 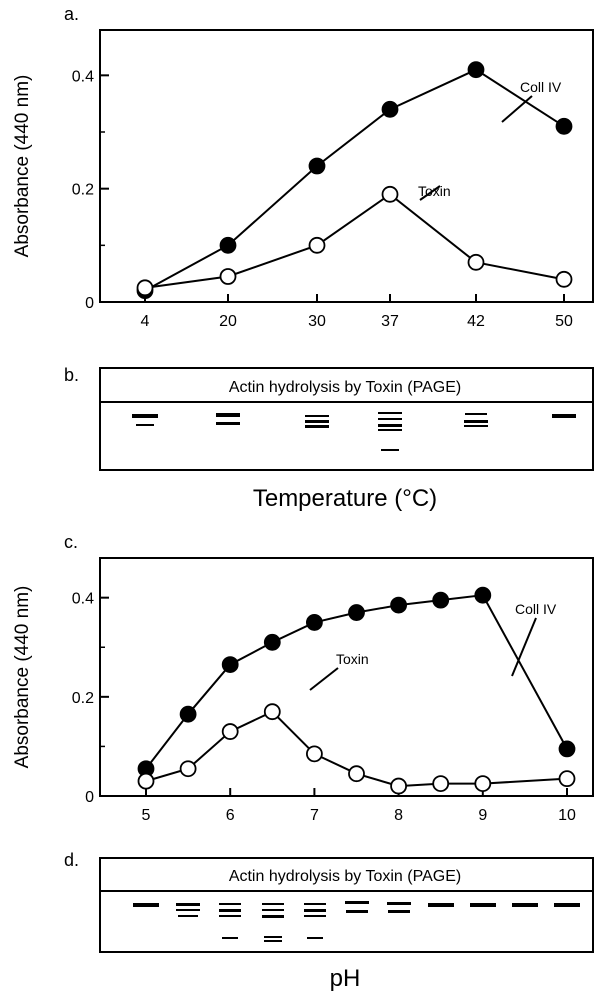 I want to click on gel-title-b: Actin hydrolysis by Toxin (PAGE), so click(x=345, y=387).